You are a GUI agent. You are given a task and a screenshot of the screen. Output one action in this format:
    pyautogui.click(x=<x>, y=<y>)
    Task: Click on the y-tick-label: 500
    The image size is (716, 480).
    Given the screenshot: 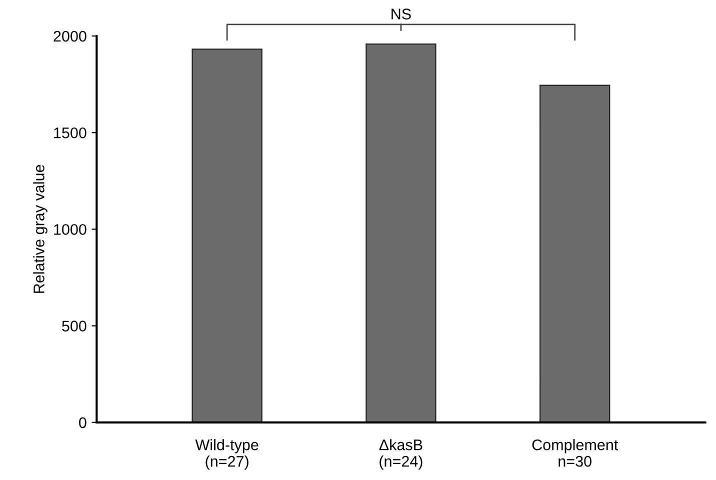 What is the action you would take?
    pyautogui.click(x=74, y=326)
    